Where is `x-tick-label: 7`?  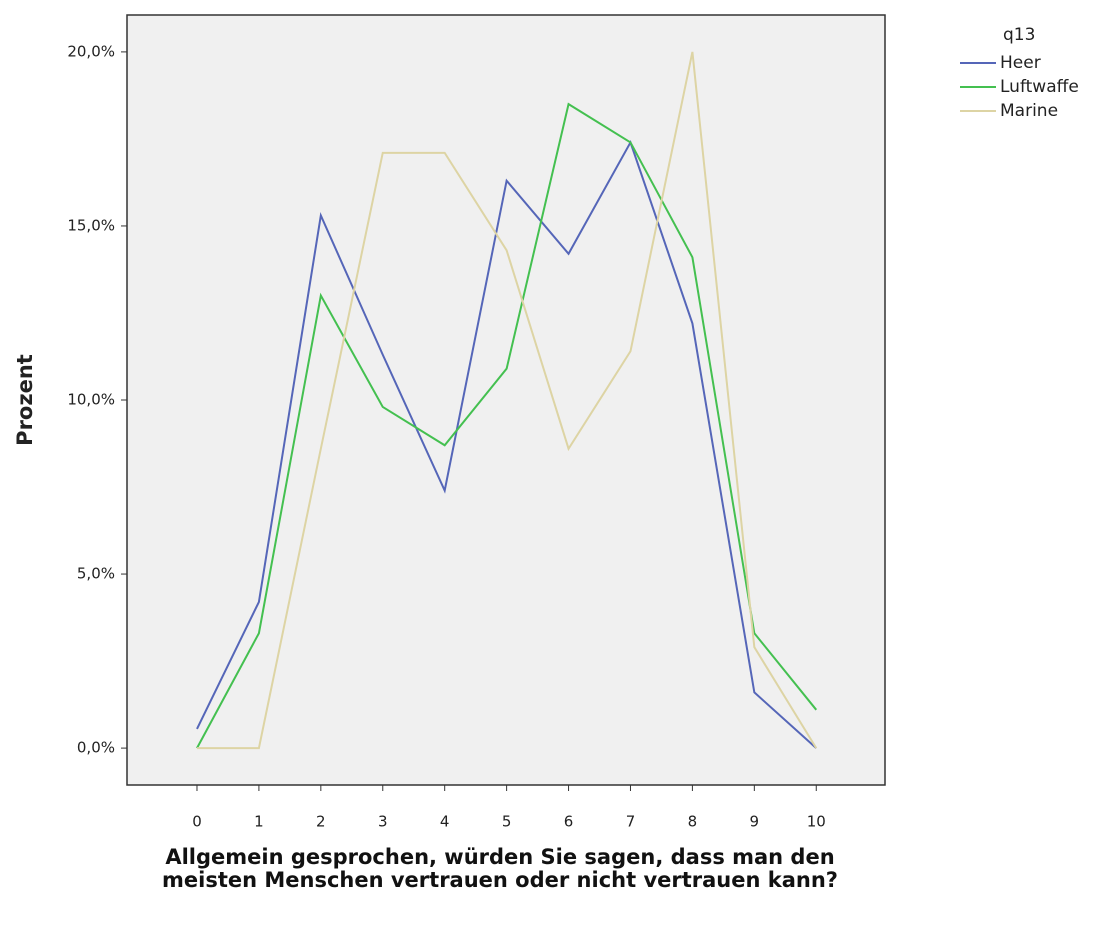
x-tick-label: 7 is located at coordinates (631, 822).